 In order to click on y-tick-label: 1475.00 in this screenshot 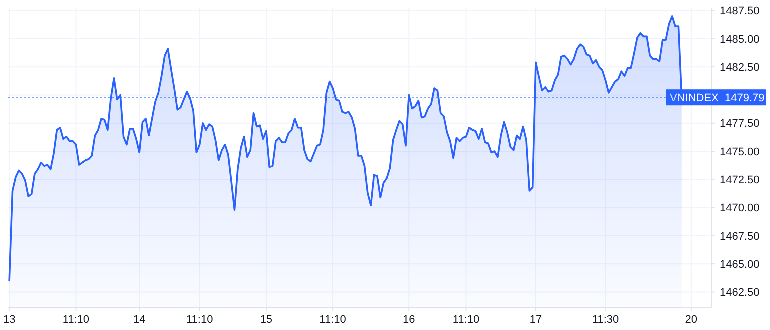, I will do `click(740, 152)`.